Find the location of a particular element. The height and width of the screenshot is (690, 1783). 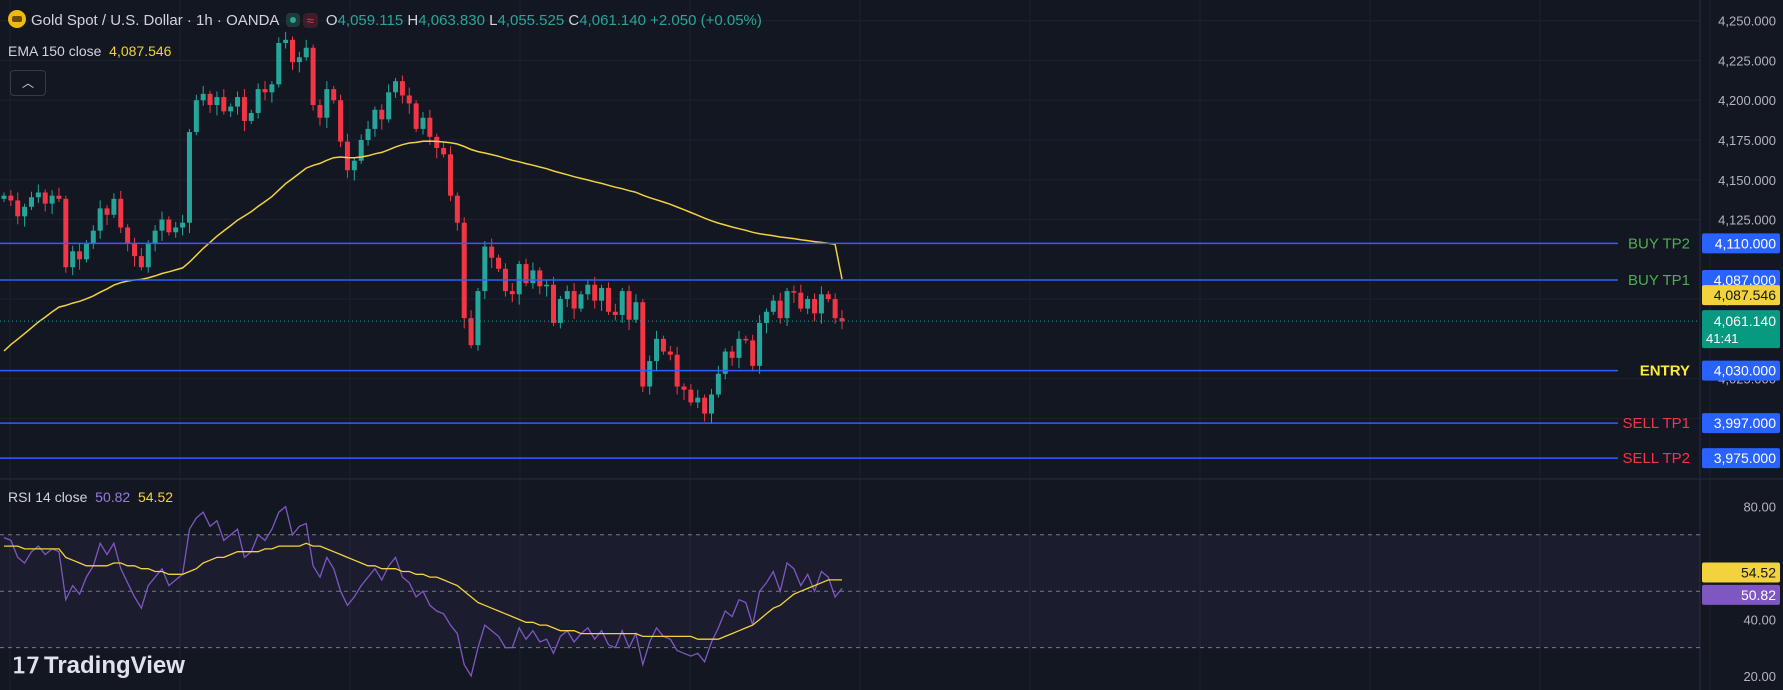

ema-price-tag-bg is located at coordinates (1741, 295).